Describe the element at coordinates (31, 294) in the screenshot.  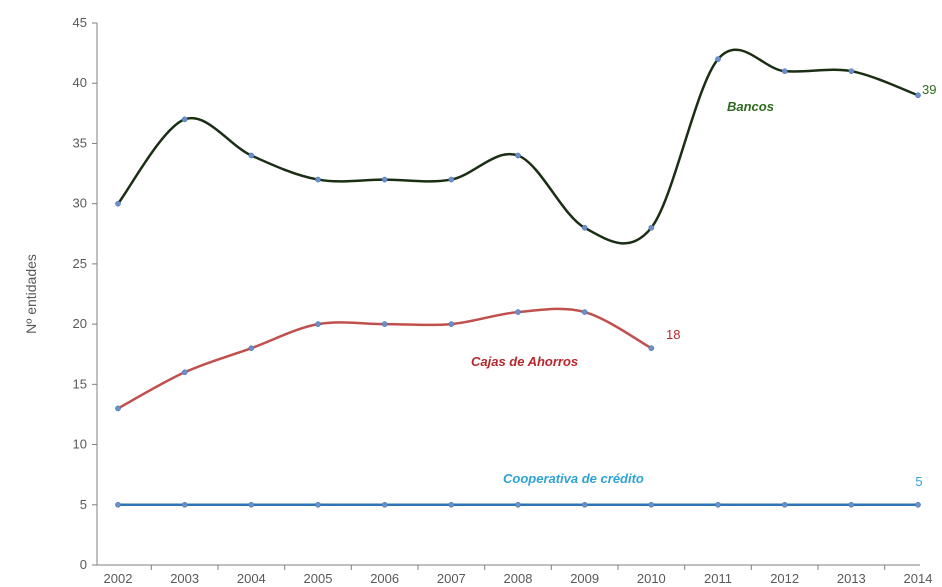
I see `y-axis-label: Nº entidades` at that location.